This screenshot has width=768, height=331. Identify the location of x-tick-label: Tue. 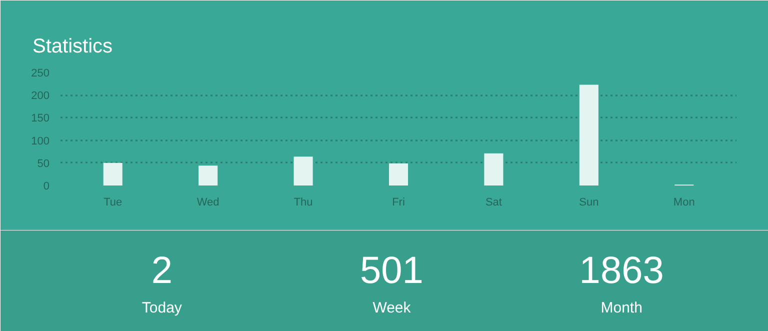
(113, 202).